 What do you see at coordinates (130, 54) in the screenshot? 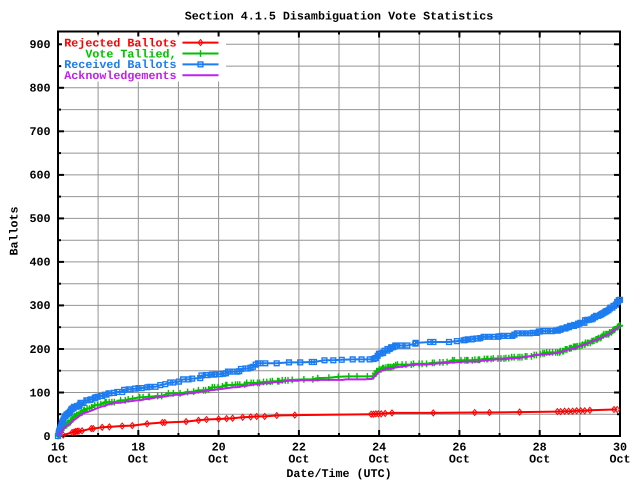
I see `svg-text: Vote Tallied,` at bounding box center [130, 54].